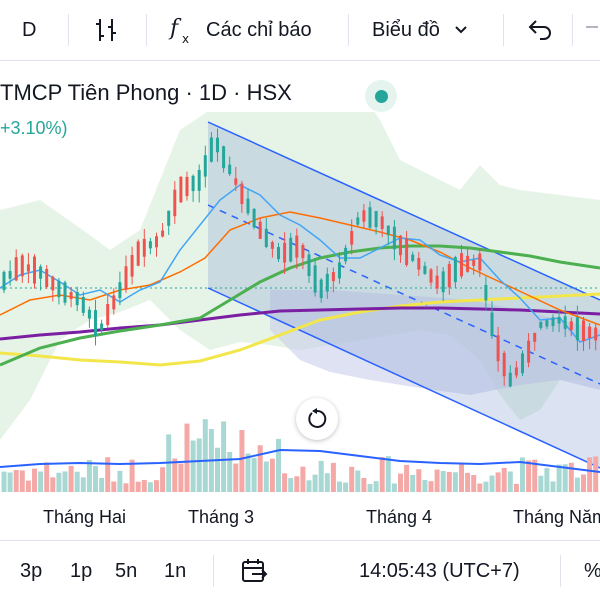 Image resolution: width=600 pixels, height=601 pixels. What do you see at coordinates (126, 571) in the screenshot?
I see `range-button-5n: 5n` at bounding box center [126, 571].